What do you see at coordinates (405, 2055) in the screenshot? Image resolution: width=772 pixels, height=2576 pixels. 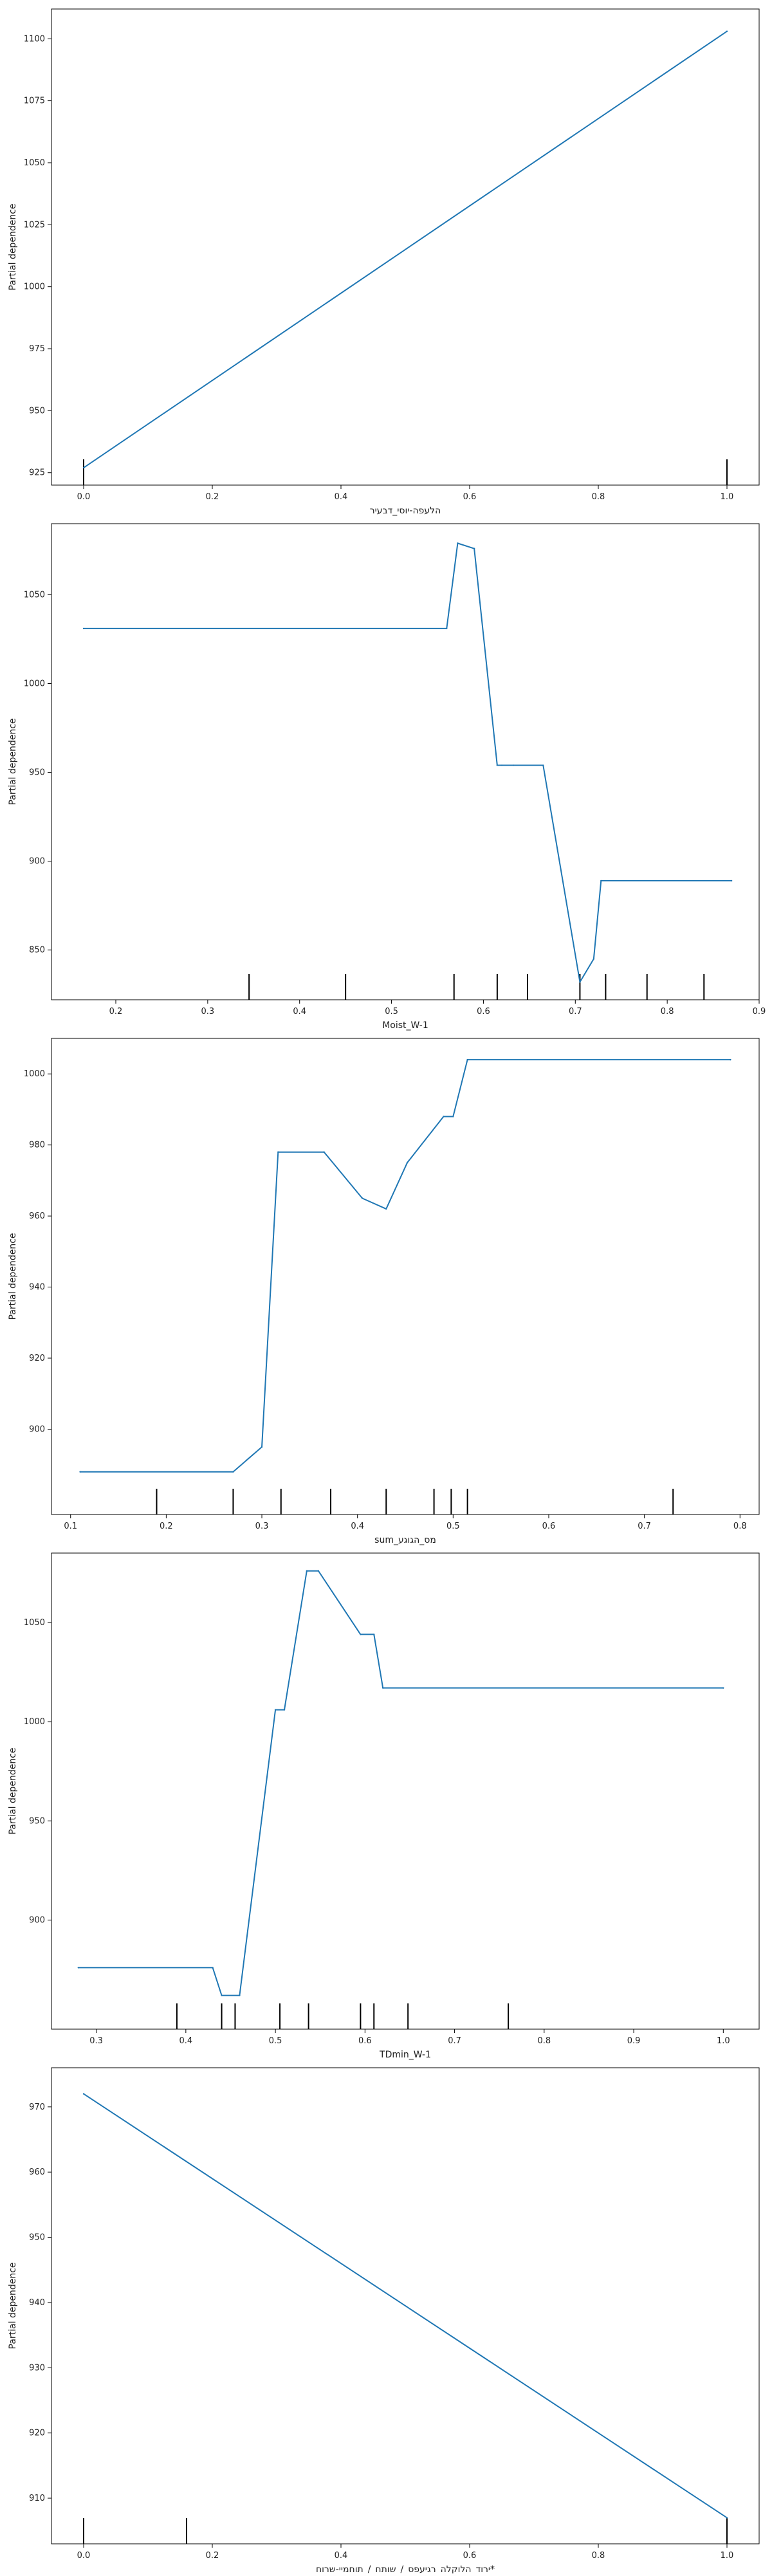 I see `x-axis-label: TDmin_W-1` at bounding box center [405, 2055].